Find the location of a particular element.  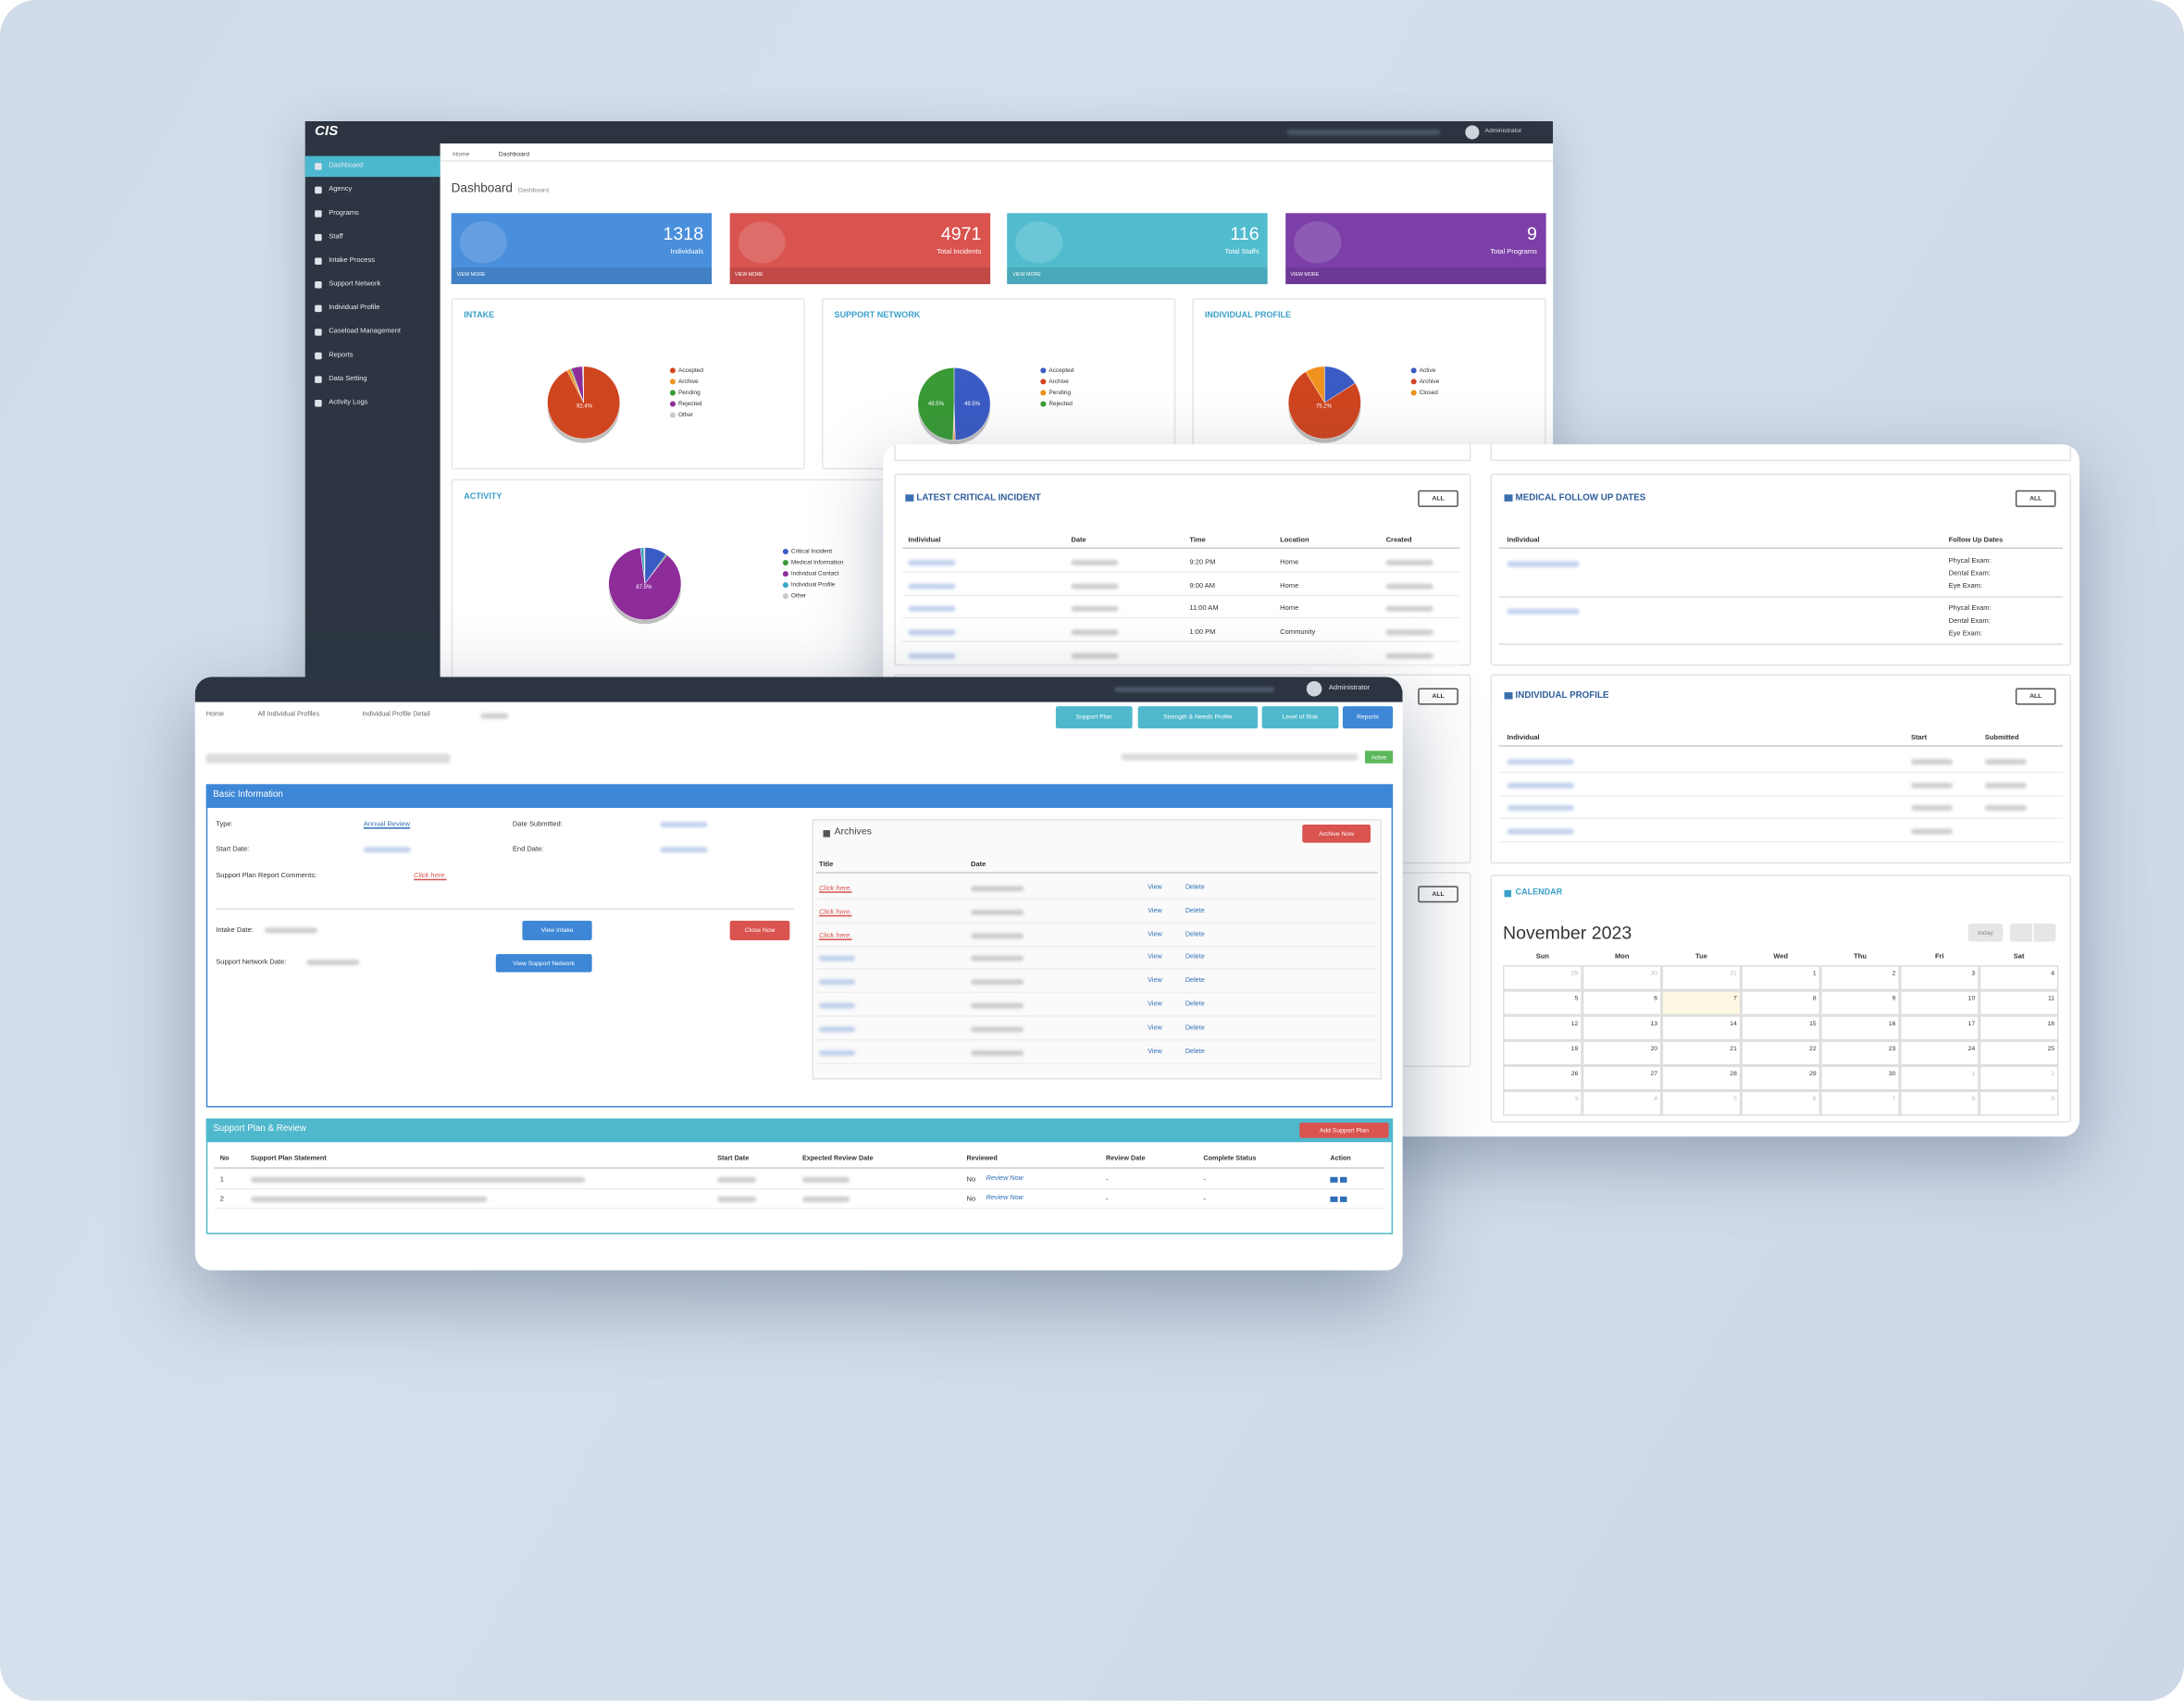

field-link: Click here. is located at coordinates (430, 876).